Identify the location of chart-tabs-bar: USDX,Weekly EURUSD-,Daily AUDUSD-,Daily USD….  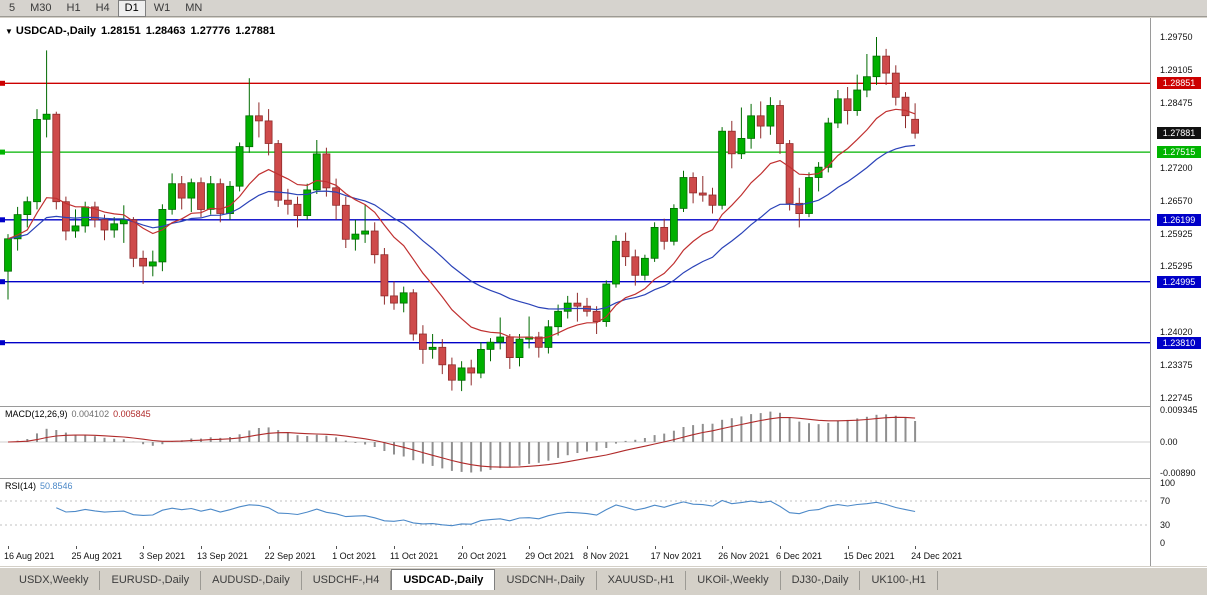
(603, 578).